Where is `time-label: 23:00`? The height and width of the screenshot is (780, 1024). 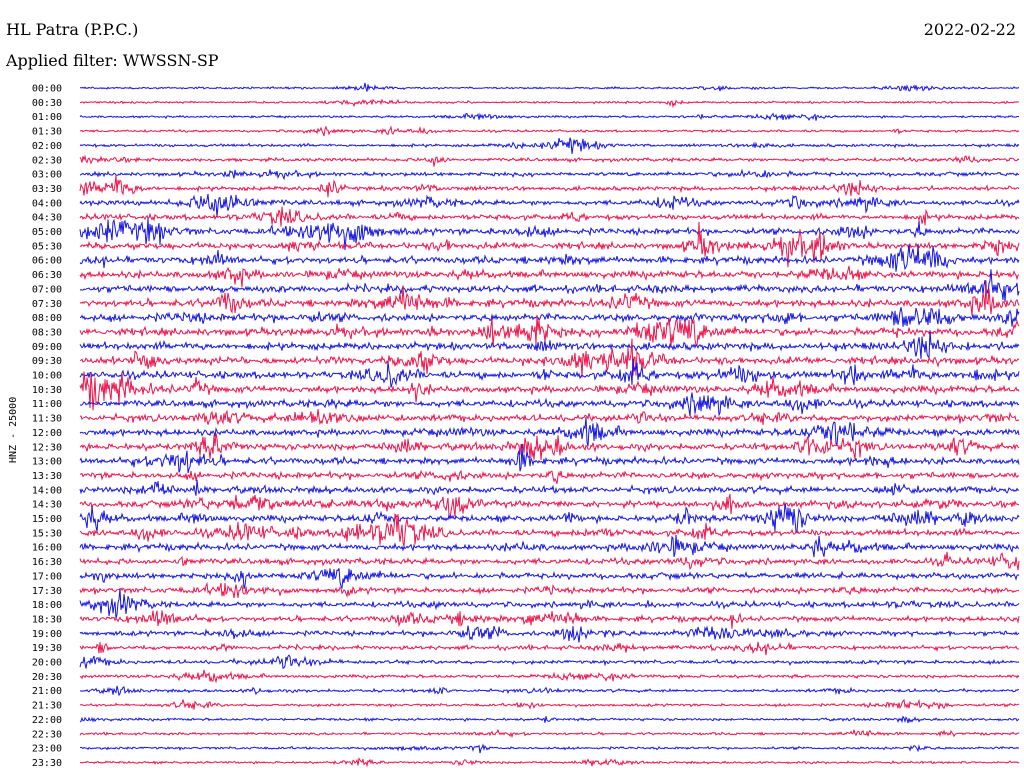
time-label: 23:00 is located at coordinates (47, 749).